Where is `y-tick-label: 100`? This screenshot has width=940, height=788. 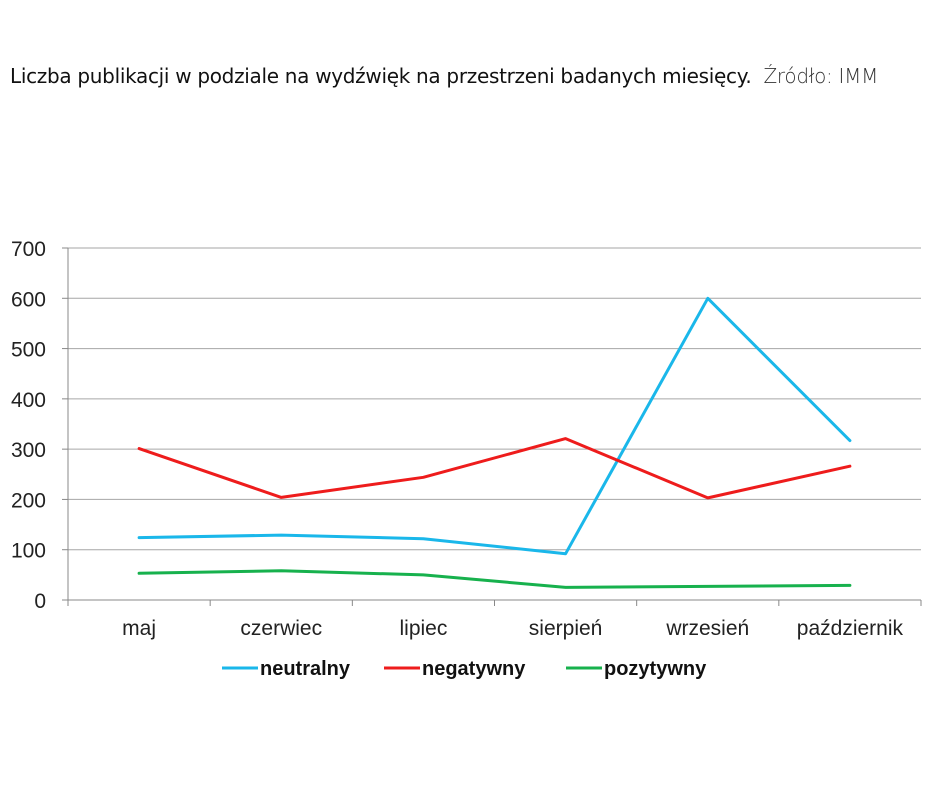 y-tick-label: 100 is located at coordinates (28, 551).